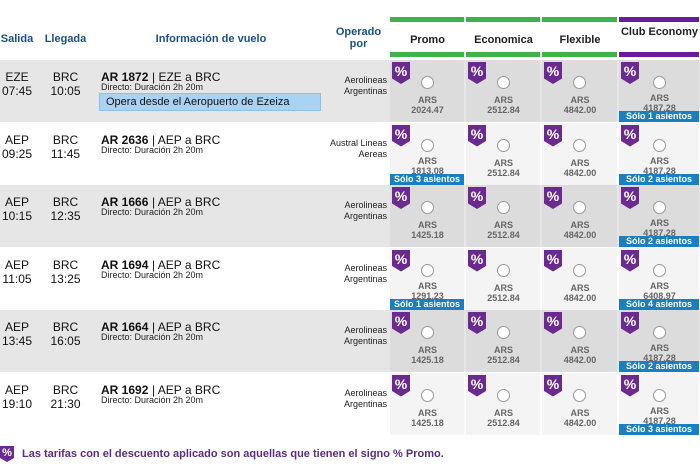 The image size is (700, 468). I want to click on departure: 09:25, so click(17, 153).